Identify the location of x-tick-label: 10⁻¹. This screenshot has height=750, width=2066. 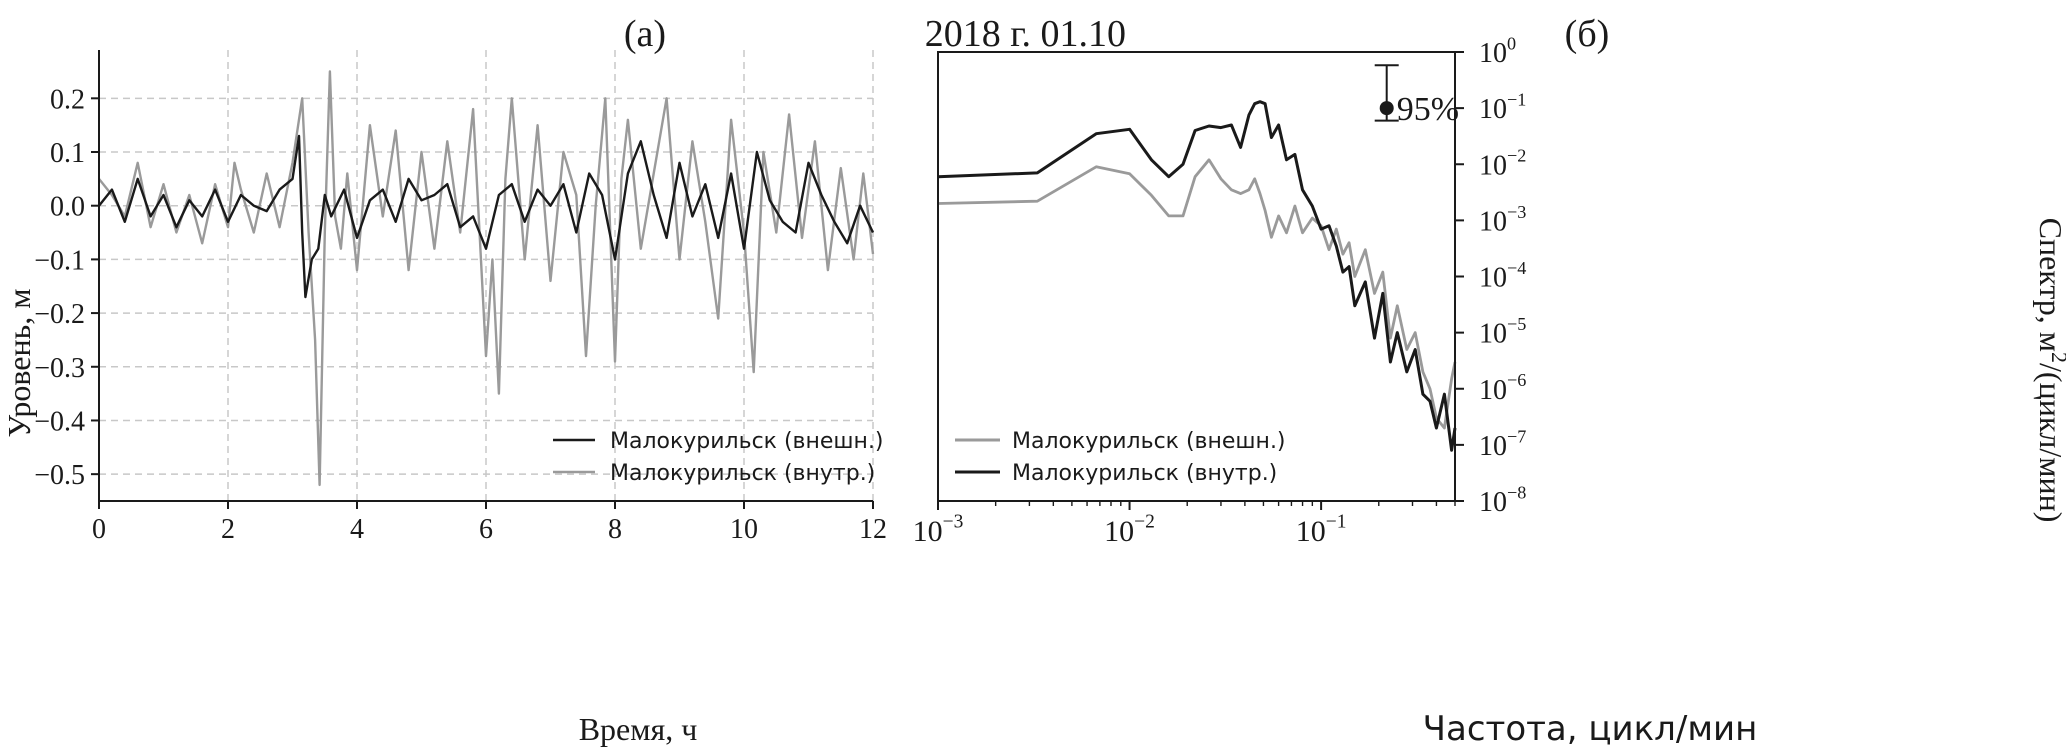
(1321, 530).